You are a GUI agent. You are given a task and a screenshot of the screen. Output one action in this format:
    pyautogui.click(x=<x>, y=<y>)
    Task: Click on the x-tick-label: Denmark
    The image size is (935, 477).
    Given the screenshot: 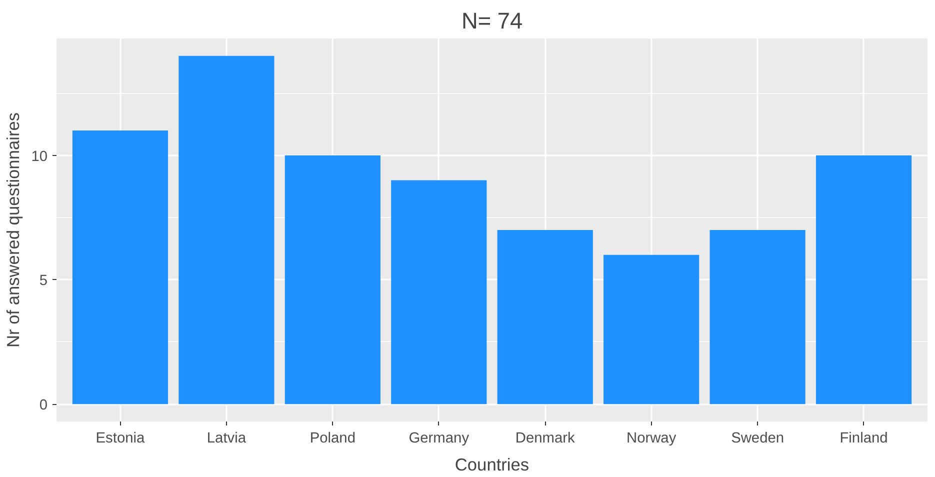 What is the action you would take?
    pyautogui.click(x=545, y=438)
    